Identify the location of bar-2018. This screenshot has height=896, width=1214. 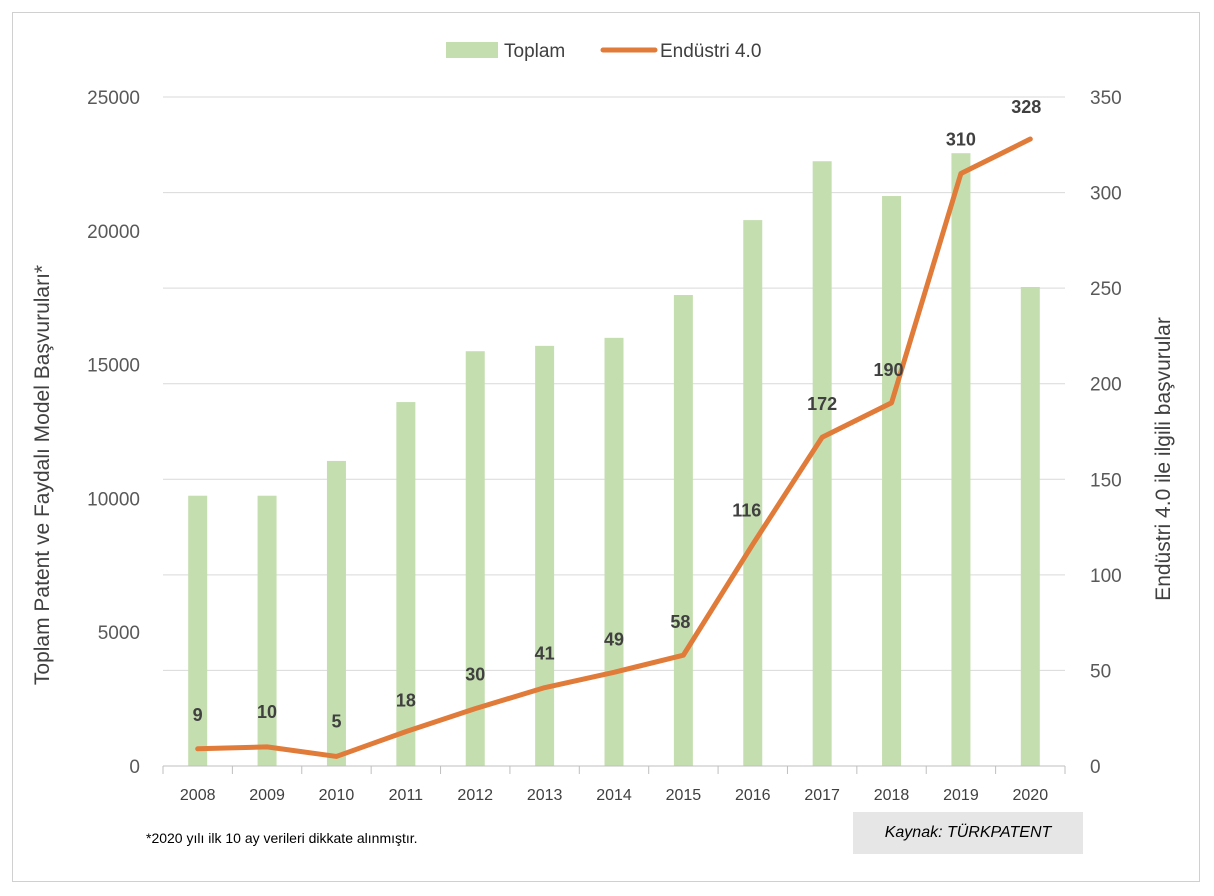
(892, 481).